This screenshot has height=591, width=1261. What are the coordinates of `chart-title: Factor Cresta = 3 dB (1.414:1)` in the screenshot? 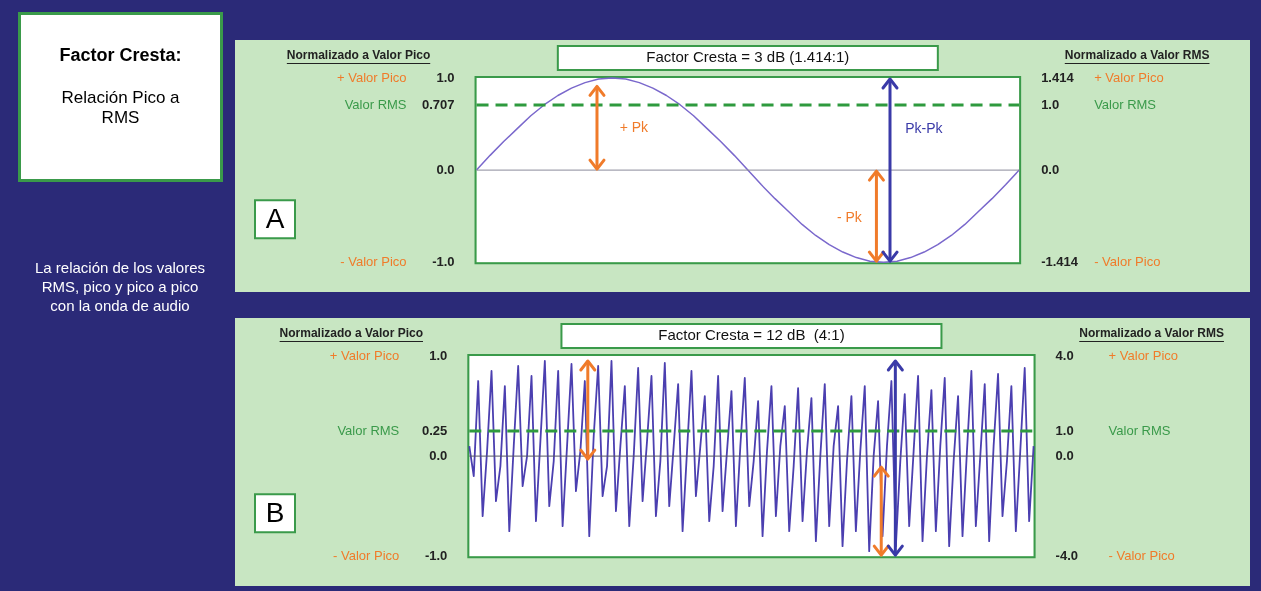 It's located at (748, 57).